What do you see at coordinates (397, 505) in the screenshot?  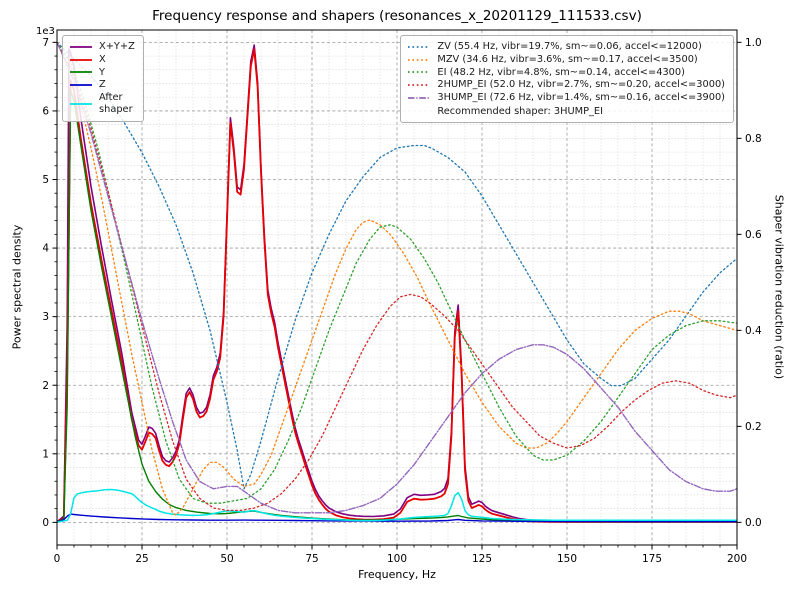 I see `series-after-shaper` at bounding box center [397, 505].